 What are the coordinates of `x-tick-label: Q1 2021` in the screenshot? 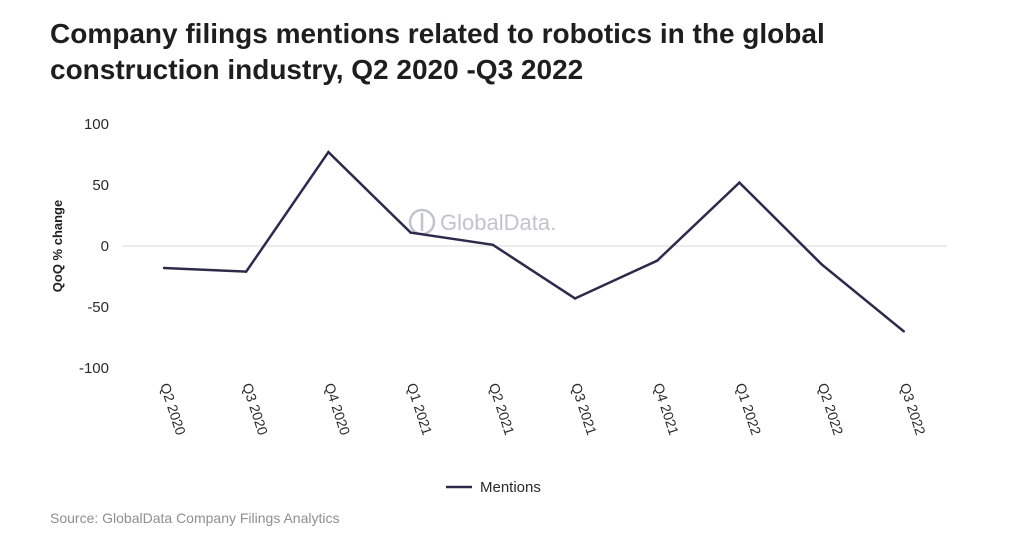 It's located at (420, 409).